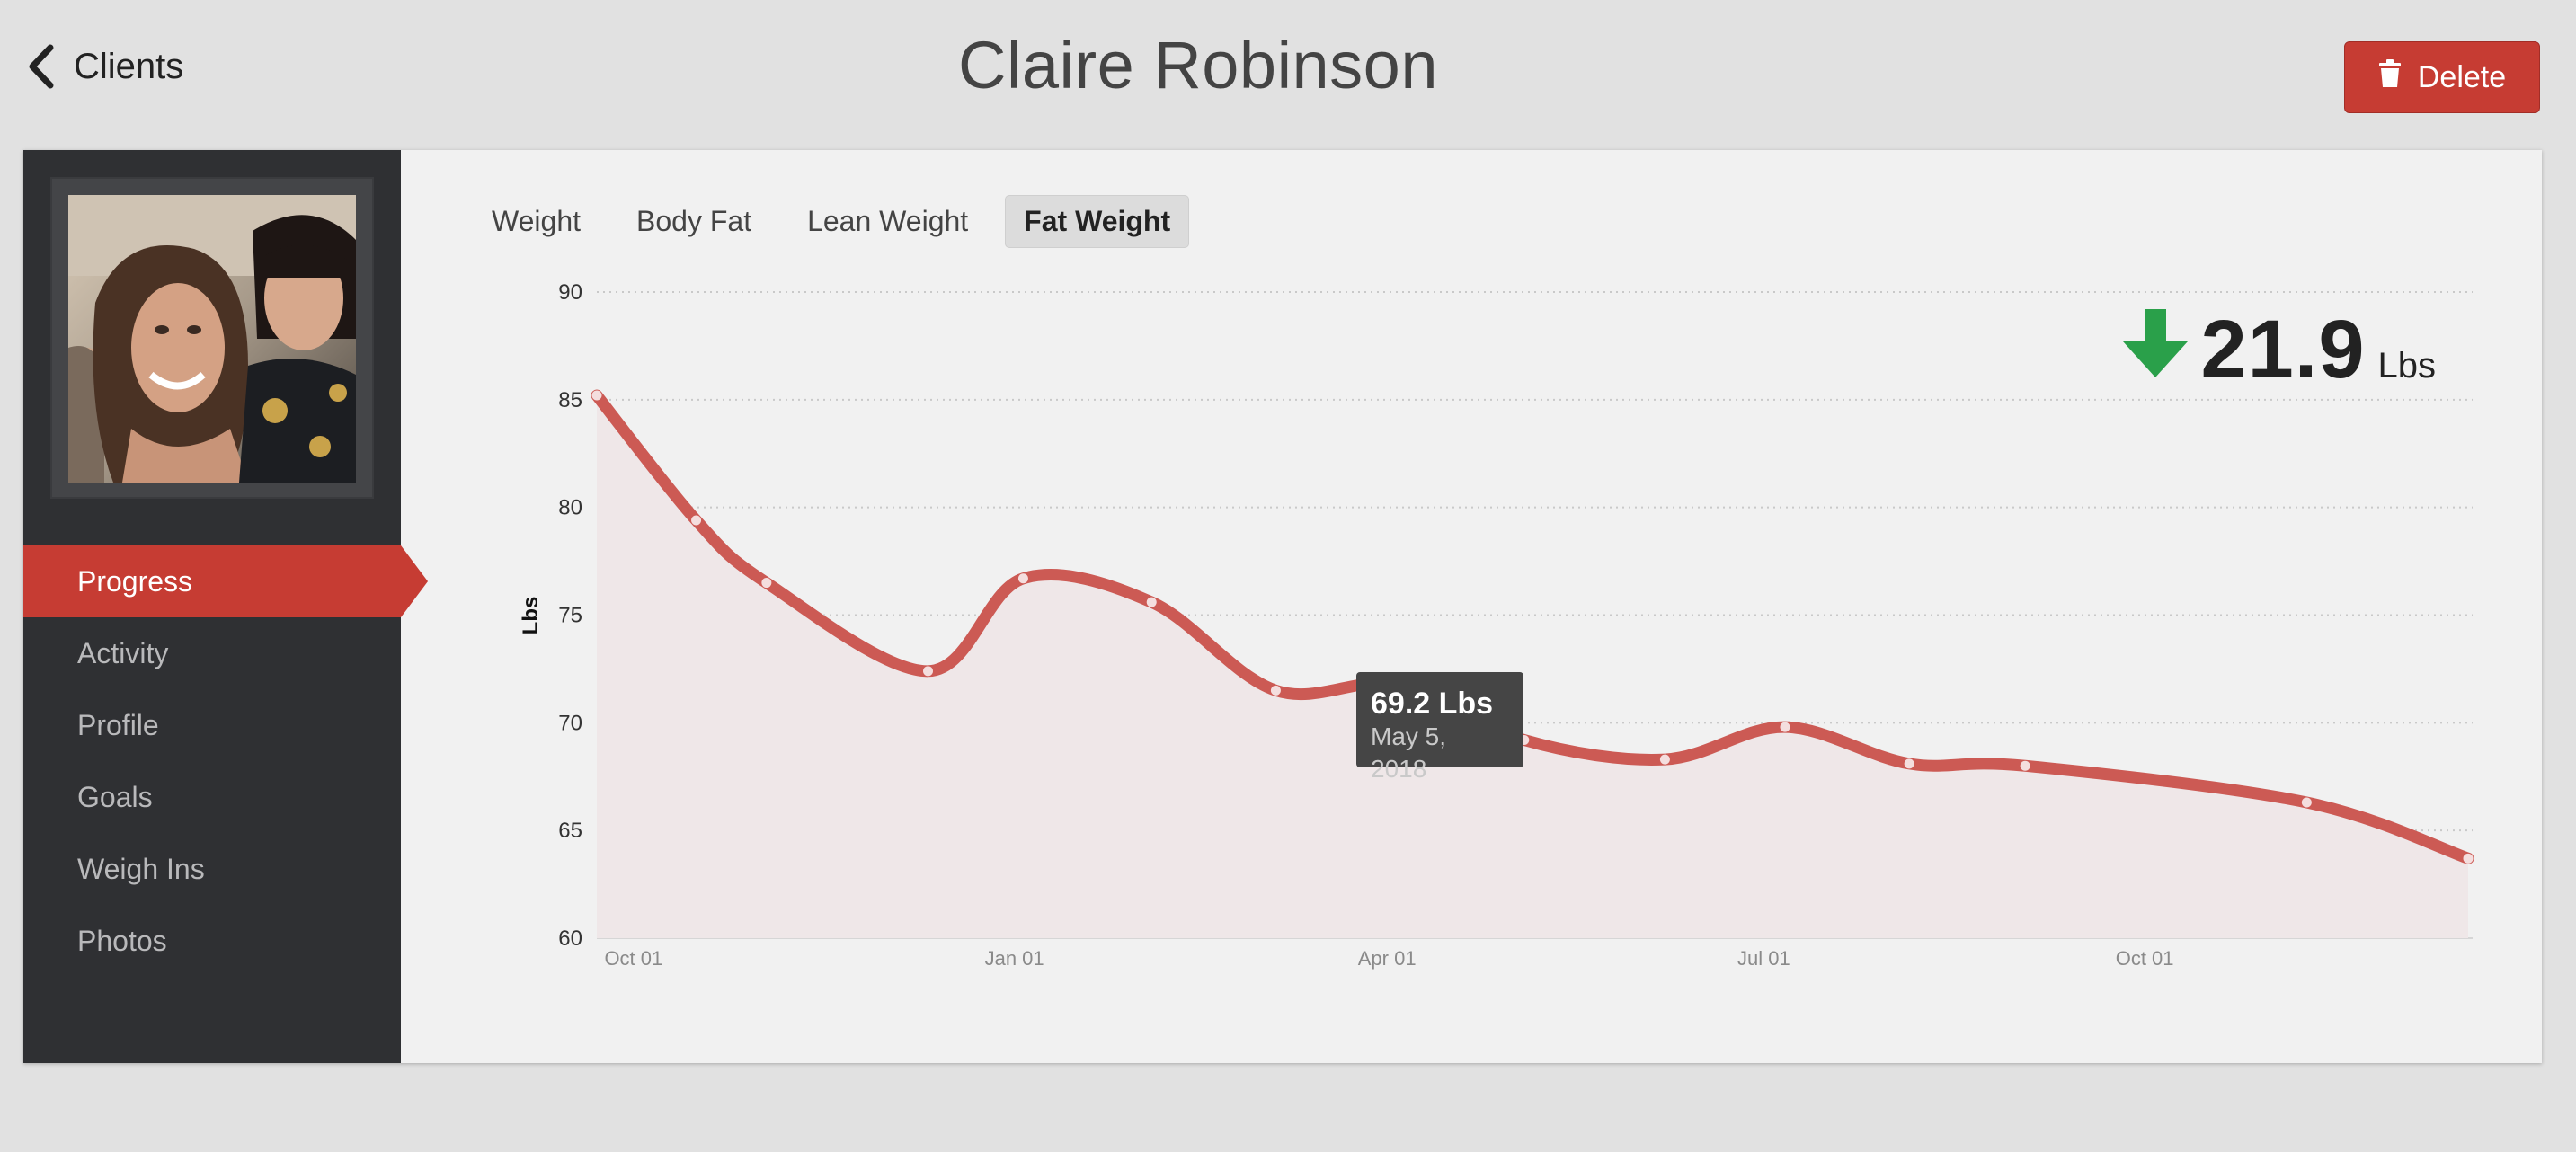 The height and width of the screenshot is (1152, 2576). Describe the element at coordinates (1198, 65) in the screenshot. I see `page-title: Claire Robinson` at that location.